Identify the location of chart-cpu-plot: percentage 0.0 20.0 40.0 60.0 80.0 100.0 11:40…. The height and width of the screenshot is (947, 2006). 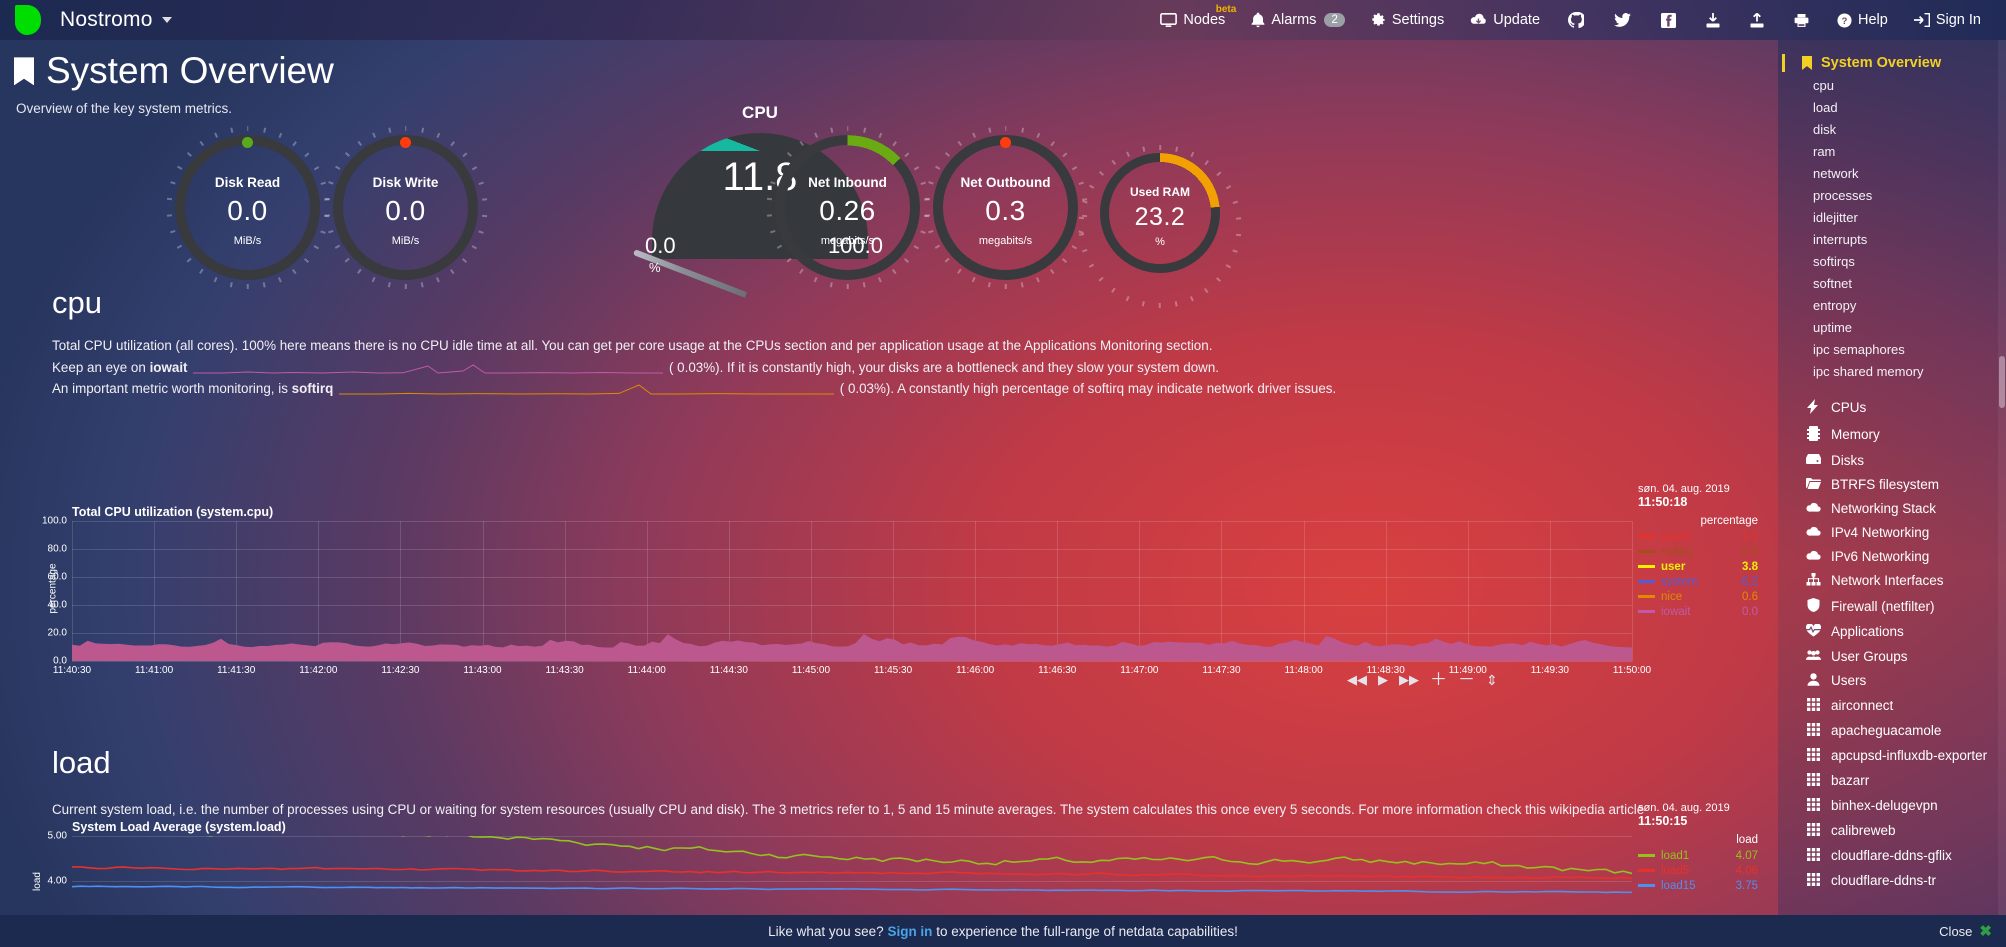
(846, 596).